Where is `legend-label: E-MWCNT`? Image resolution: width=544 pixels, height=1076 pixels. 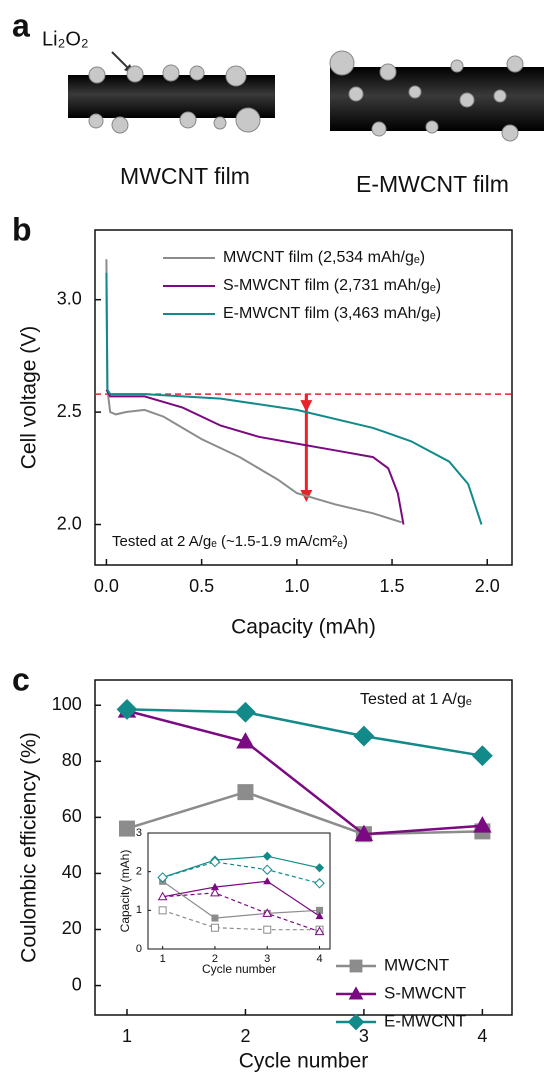
legend-label: E-MWCNT is located at coordinates (425, 1020).